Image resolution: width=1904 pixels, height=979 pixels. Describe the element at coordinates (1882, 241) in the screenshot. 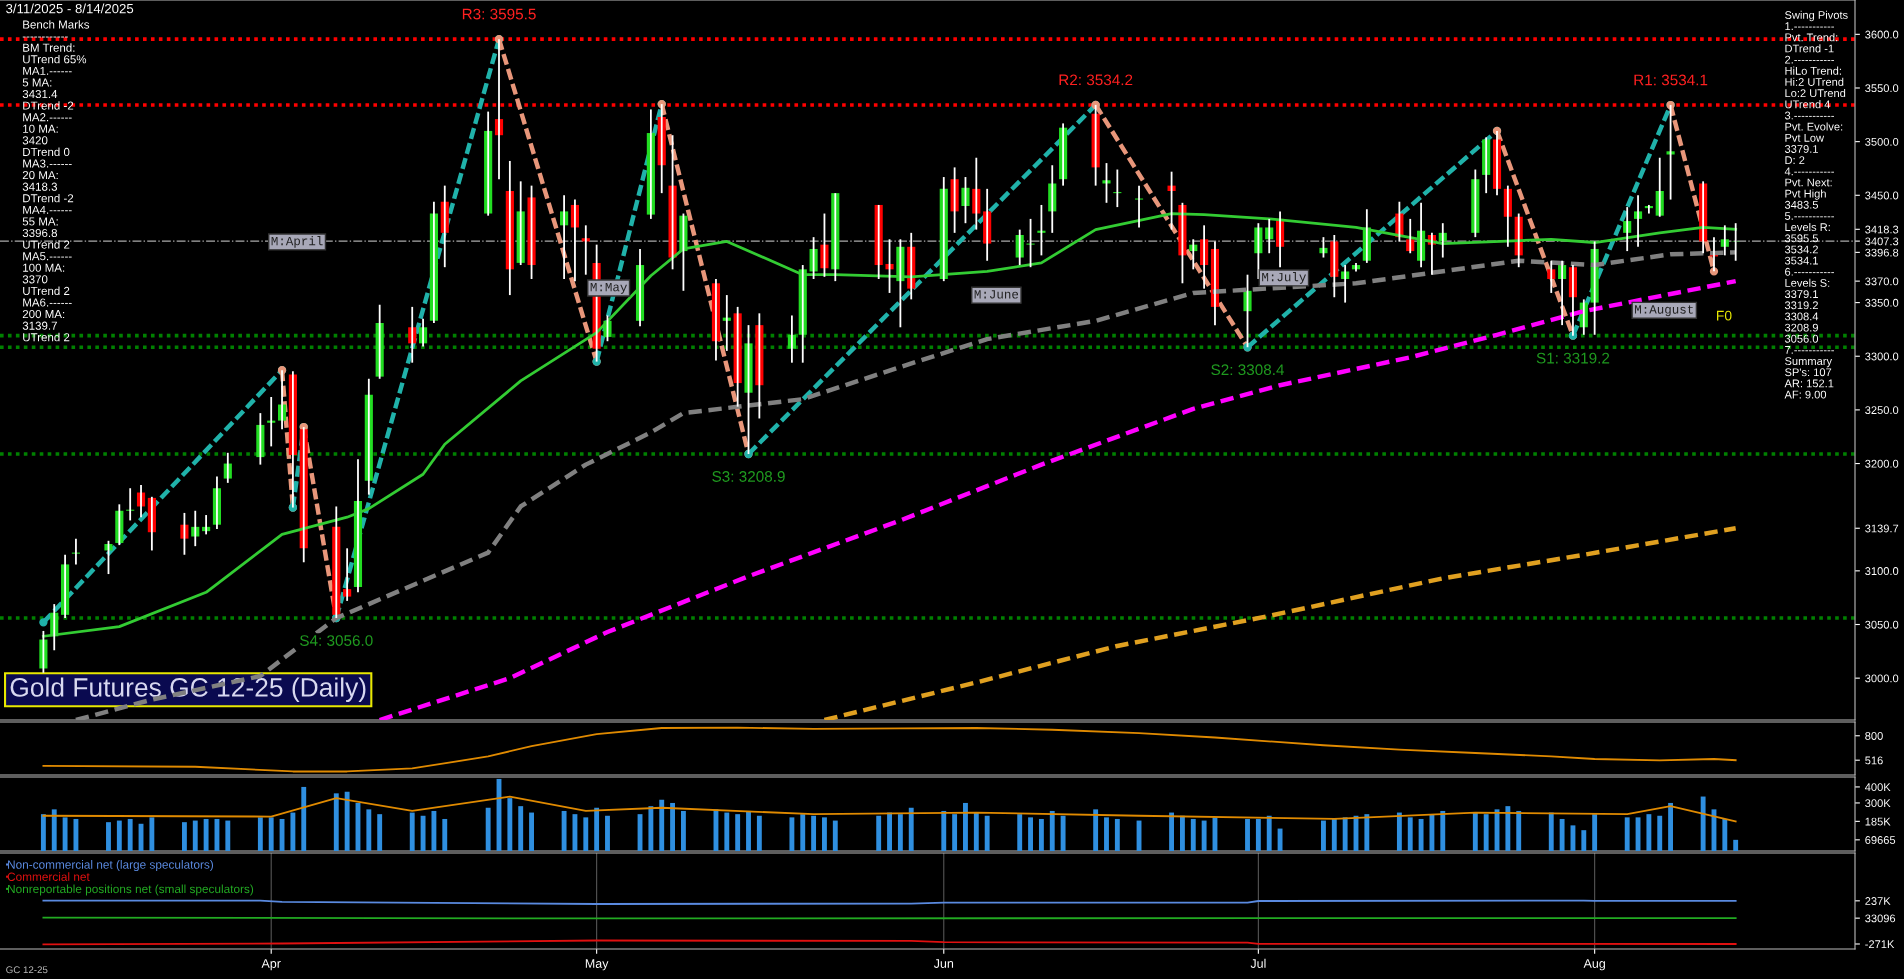

I see `y-tick-label: 3407.3` at that location.